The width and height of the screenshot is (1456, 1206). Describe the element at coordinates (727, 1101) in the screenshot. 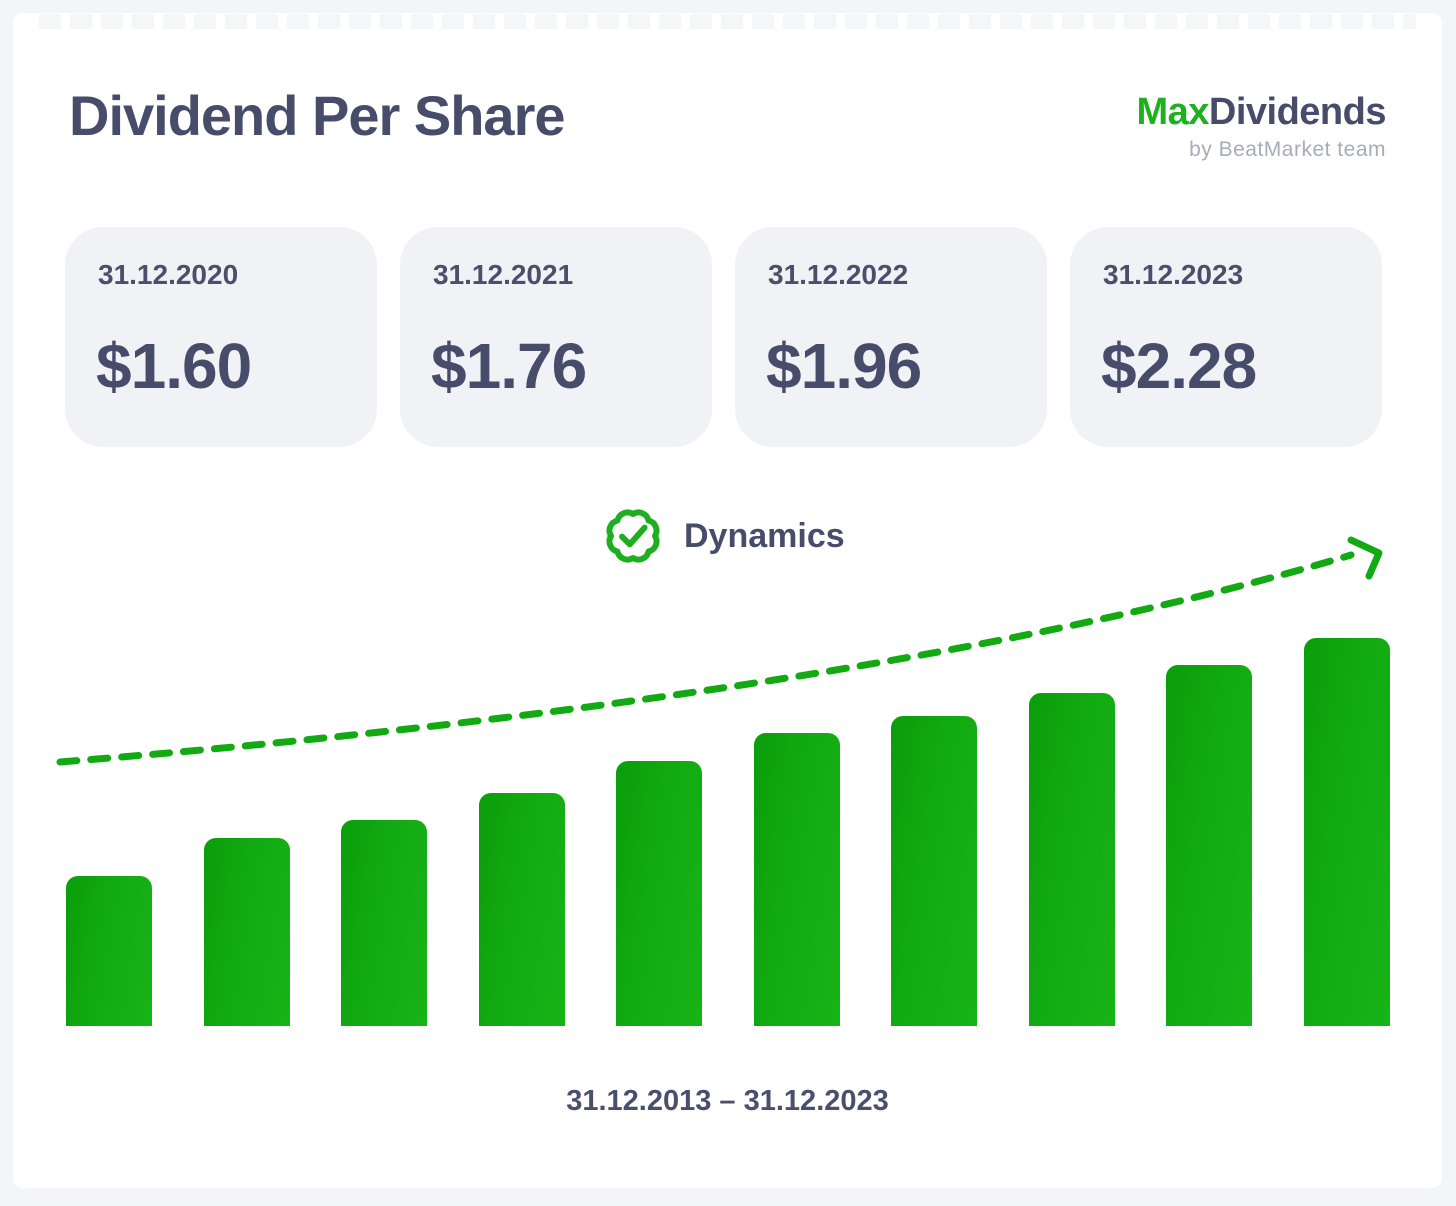

I see `x-axis-range-label: 31.12.2013 – 31.12.2023` at that location.